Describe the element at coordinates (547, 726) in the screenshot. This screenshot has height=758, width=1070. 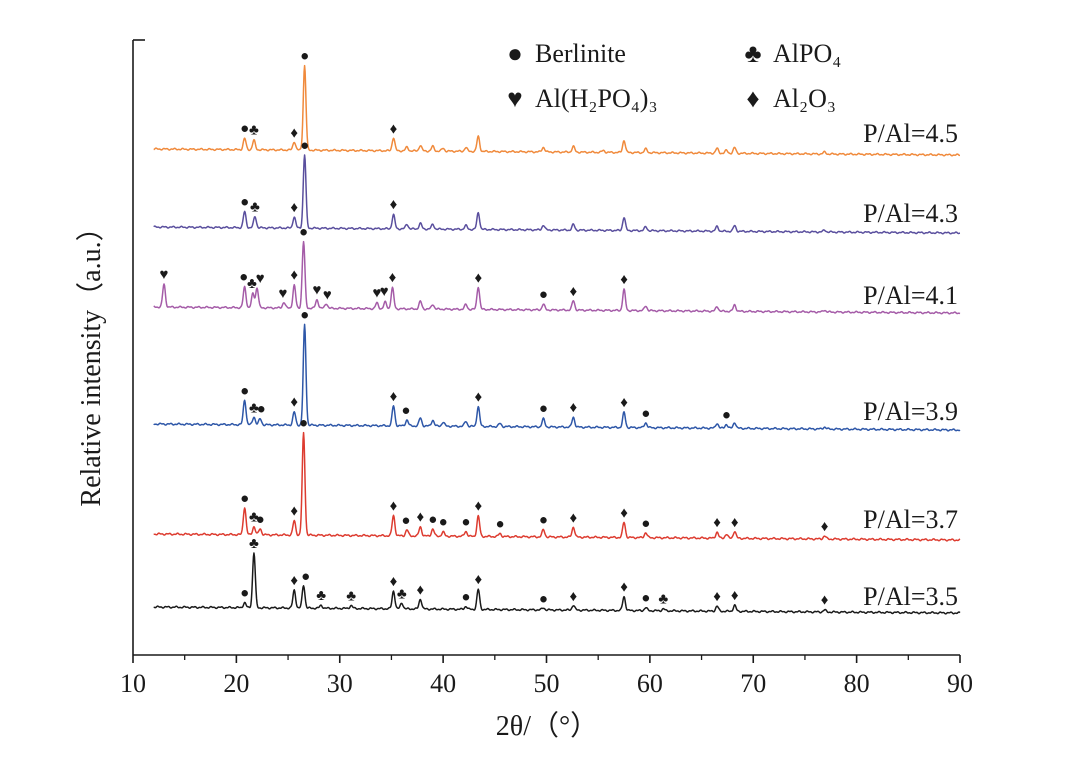
I see `x-axis-label: 2θ/（°）` at that location.